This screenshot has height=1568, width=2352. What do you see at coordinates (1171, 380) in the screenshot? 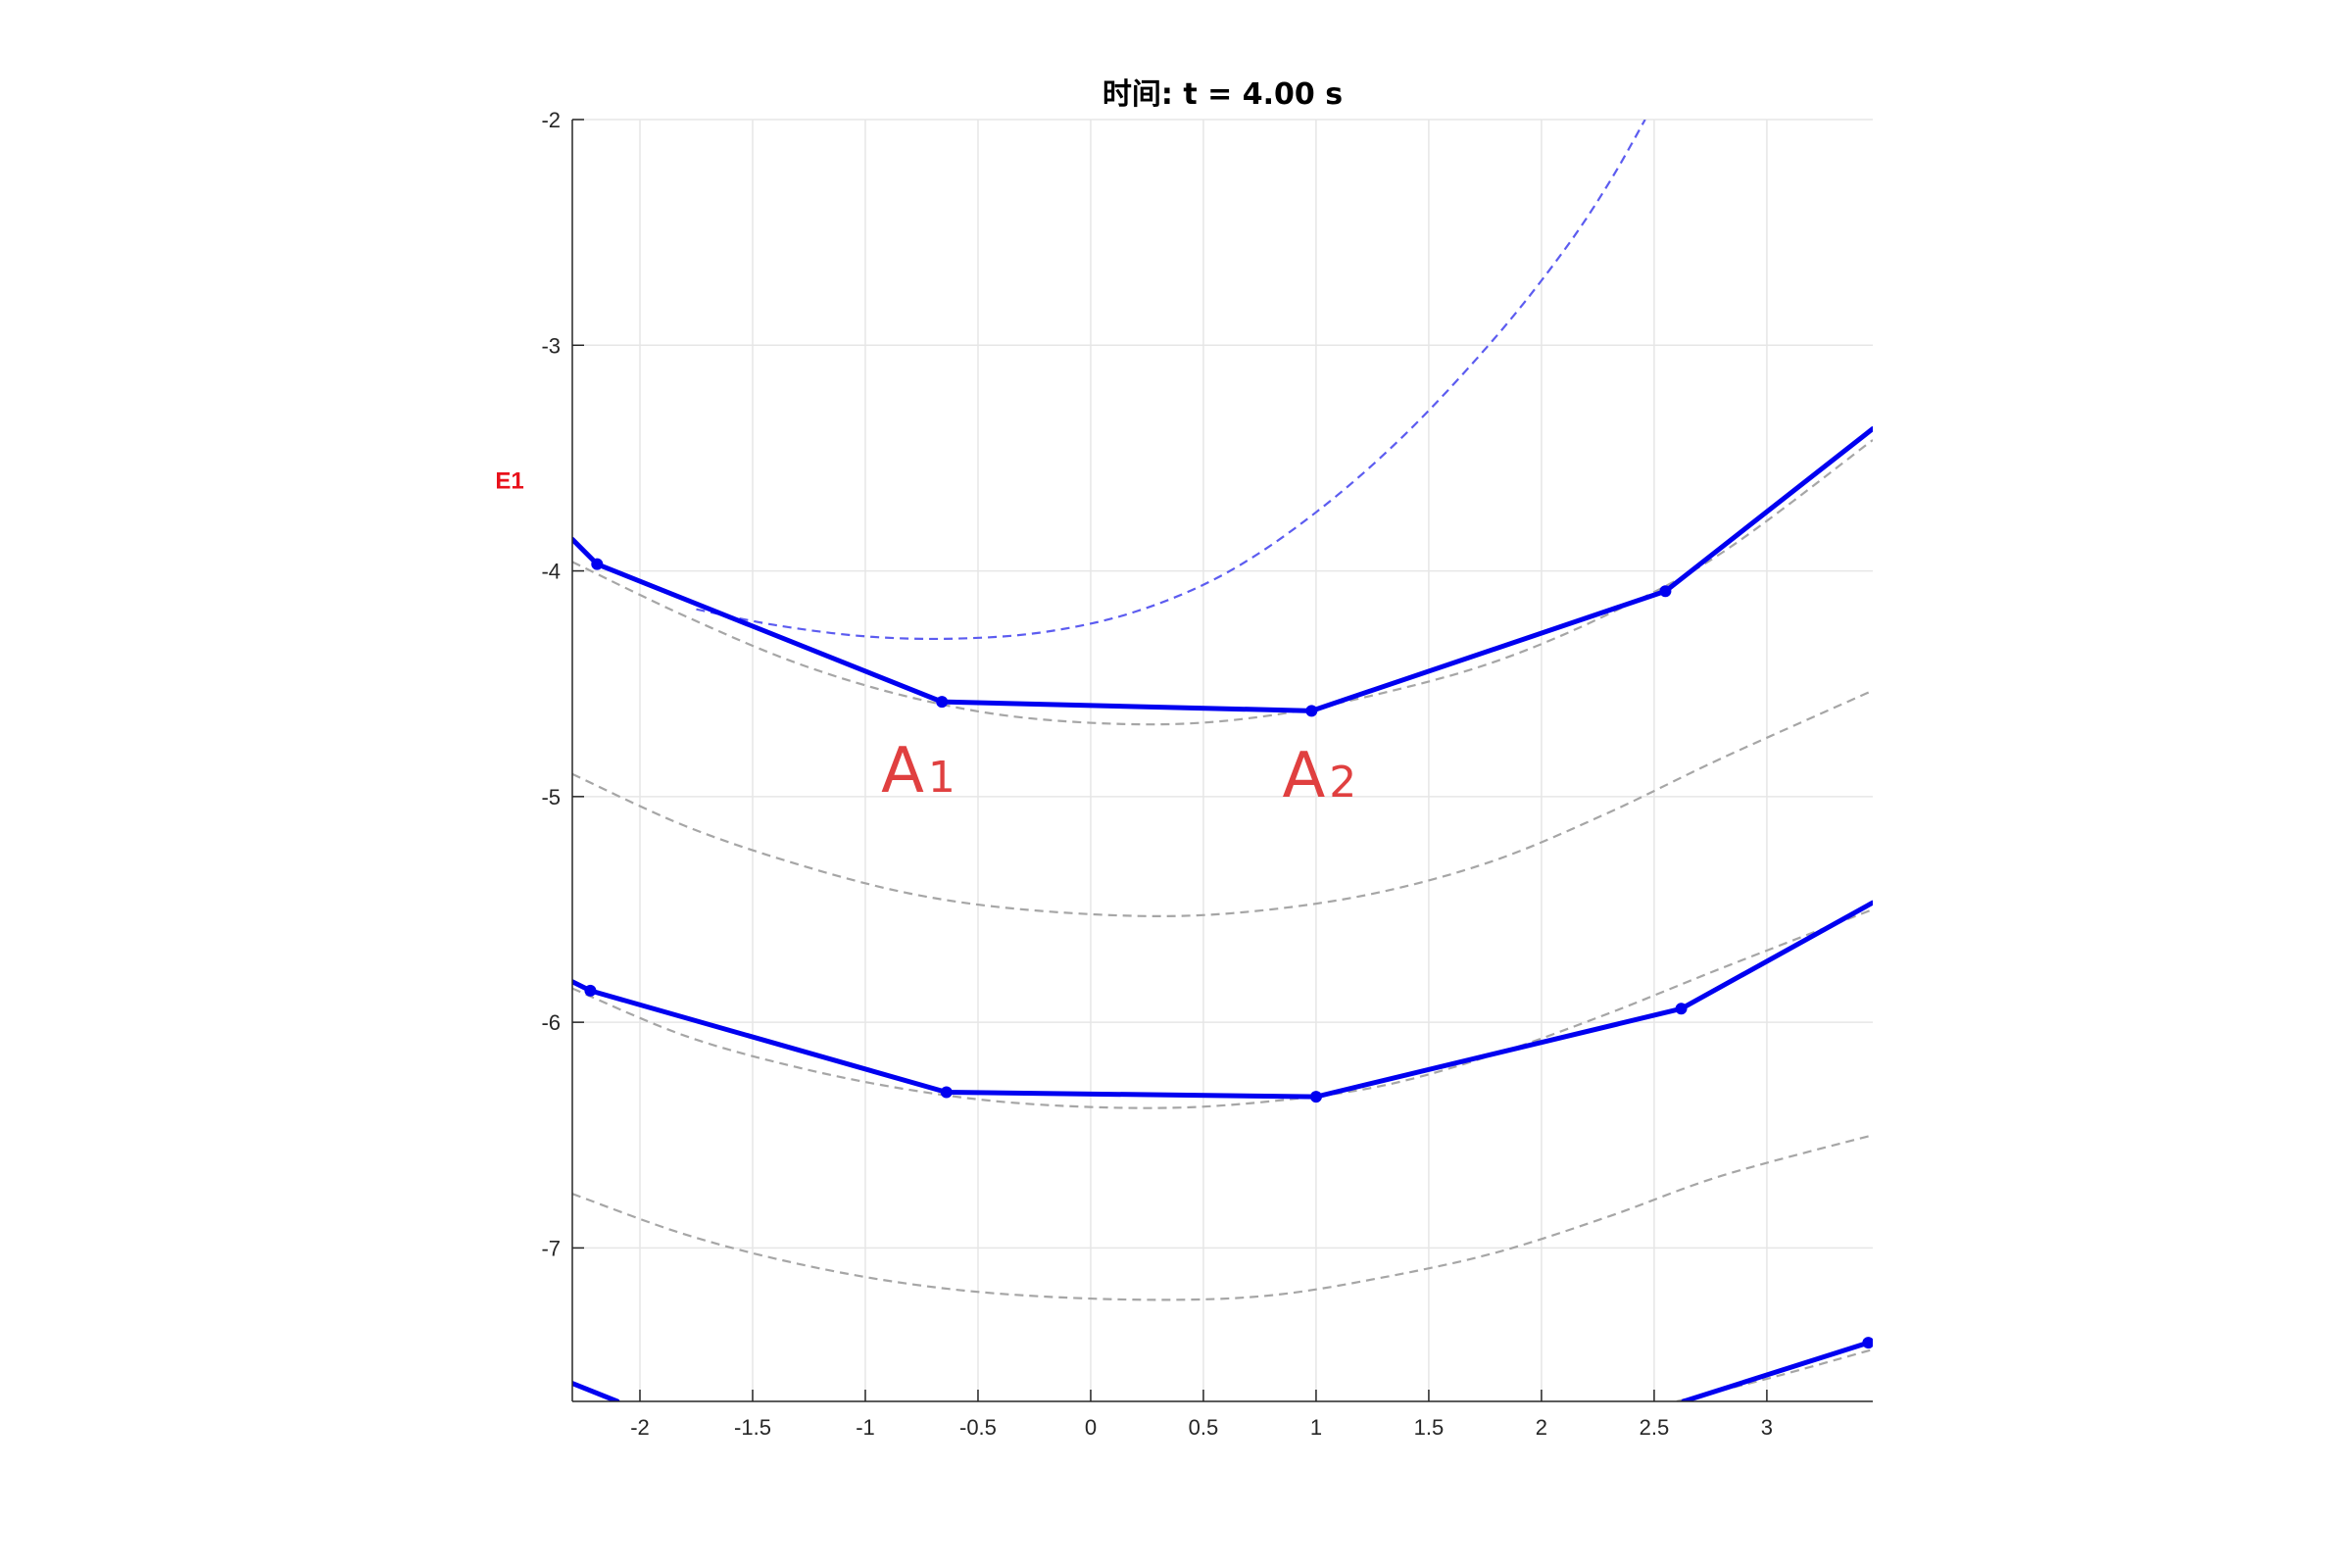
I see `dashed-circle-arc` at bounding box center [1171, 380].